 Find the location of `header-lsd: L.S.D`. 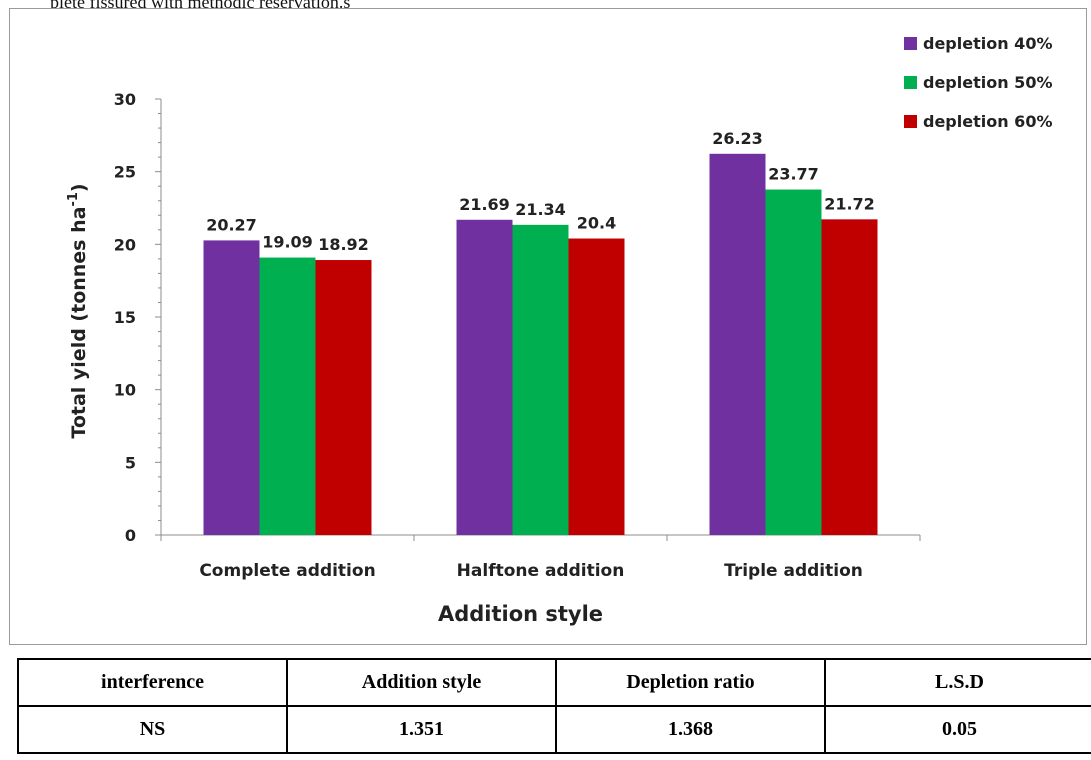

header-lsd: L.S.D is located at coordinates (957, 682).